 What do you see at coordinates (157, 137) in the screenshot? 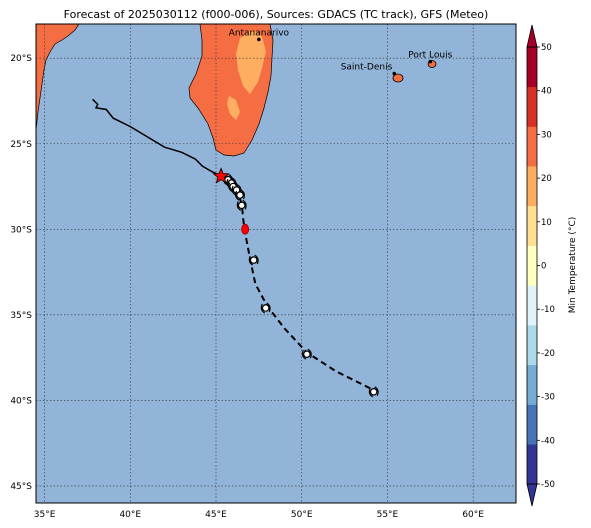
I see `observed-track-line` at bounding box center [157, 137].